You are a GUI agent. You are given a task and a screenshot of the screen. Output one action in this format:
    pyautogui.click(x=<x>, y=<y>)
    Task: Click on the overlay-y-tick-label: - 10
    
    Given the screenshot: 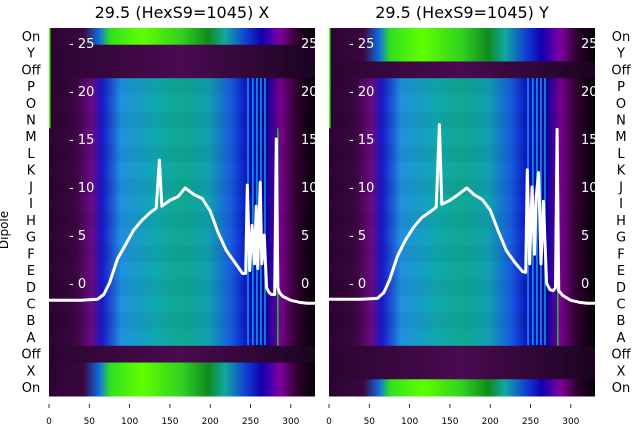 What is the action you would take?
    pyautogui.click(x=81, y=188)
    